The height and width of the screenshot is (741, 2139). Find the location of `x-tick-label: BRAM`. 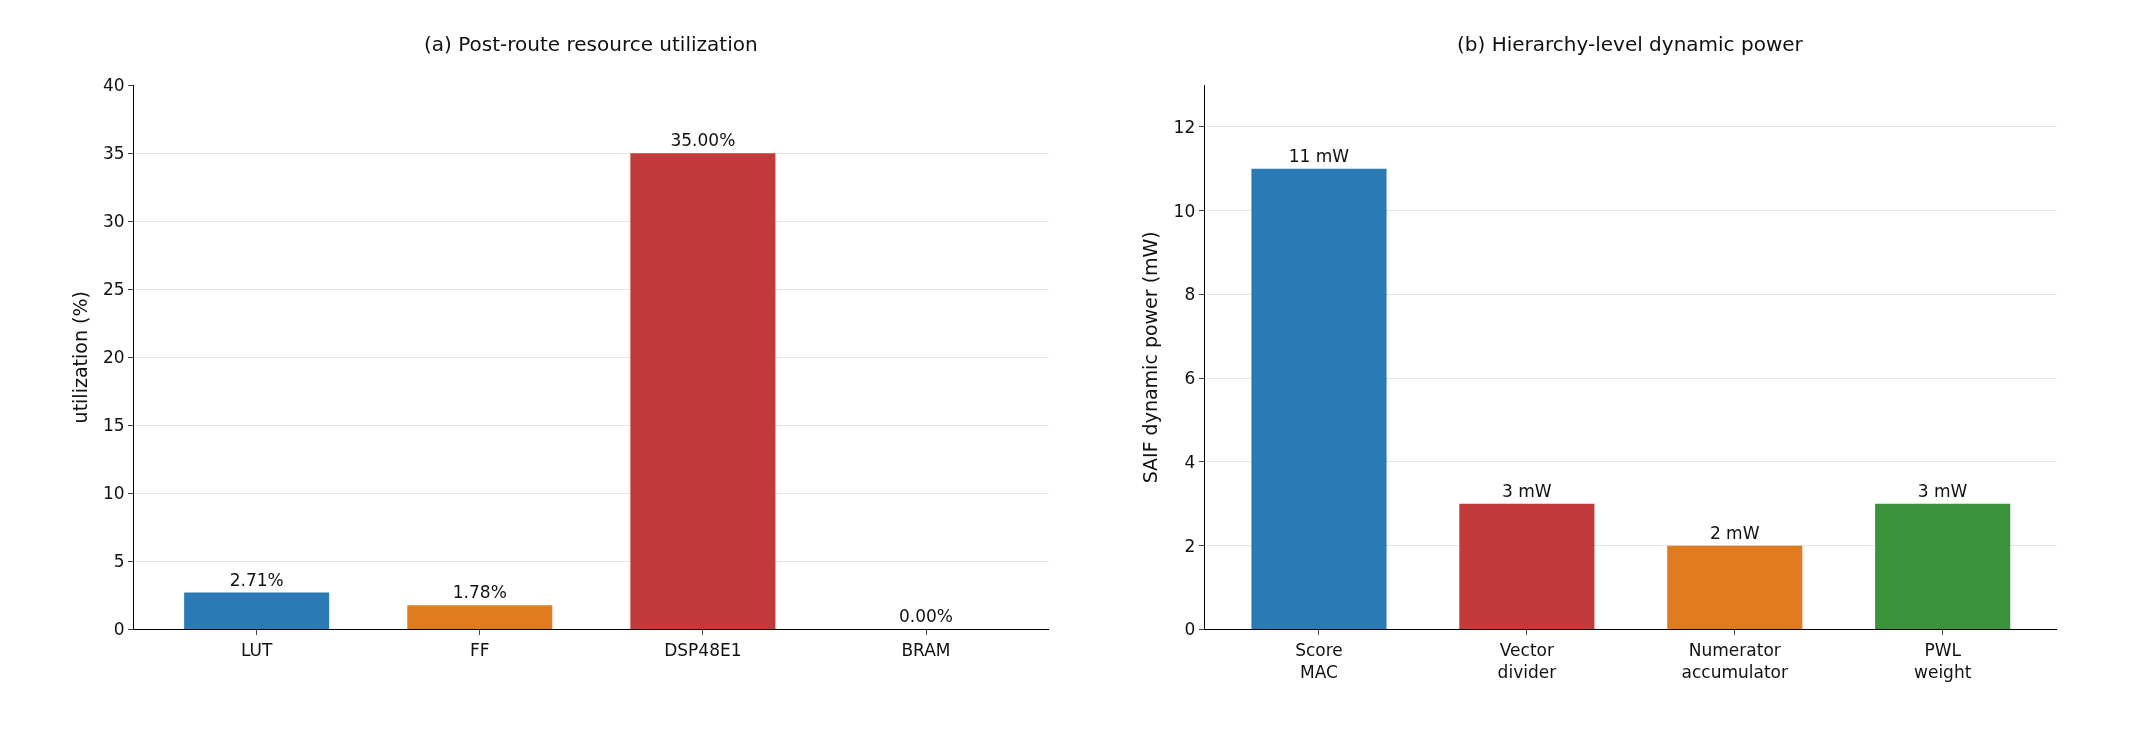

x-tick-label: BRAM is located at coordinates (926, 649).